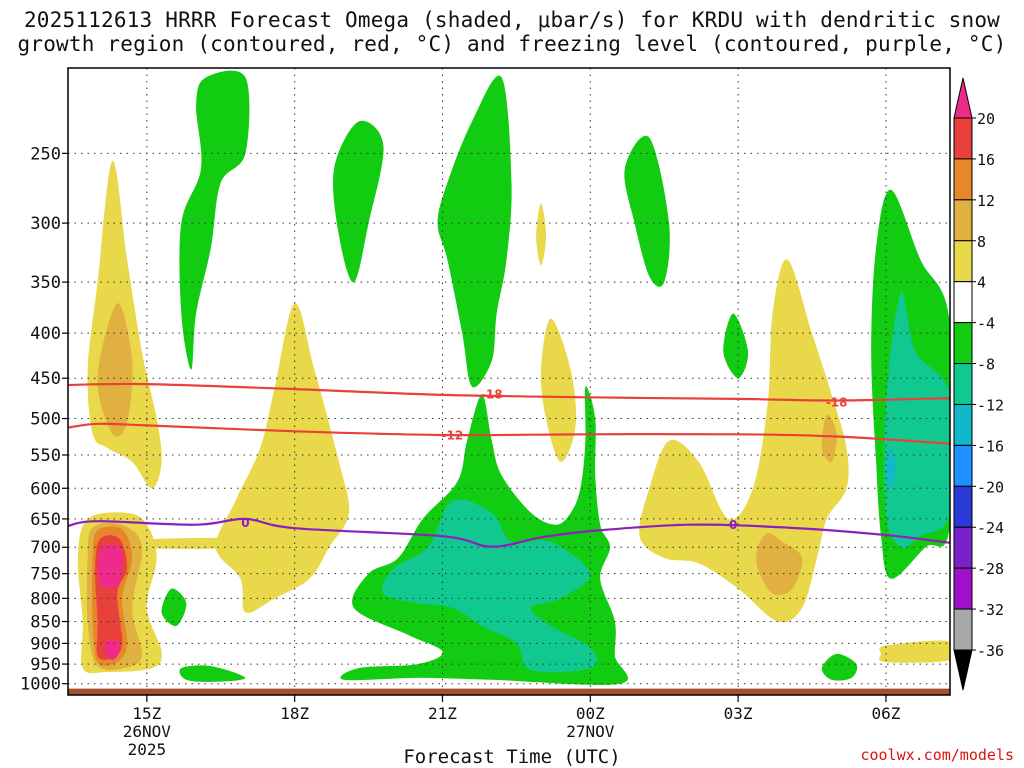 This screenshot has height=768, width=1024. What do you see at coordinates (45, 224) in the screenshot?
I see `ytick-label-300: 300` at bounding box center [45, 224].